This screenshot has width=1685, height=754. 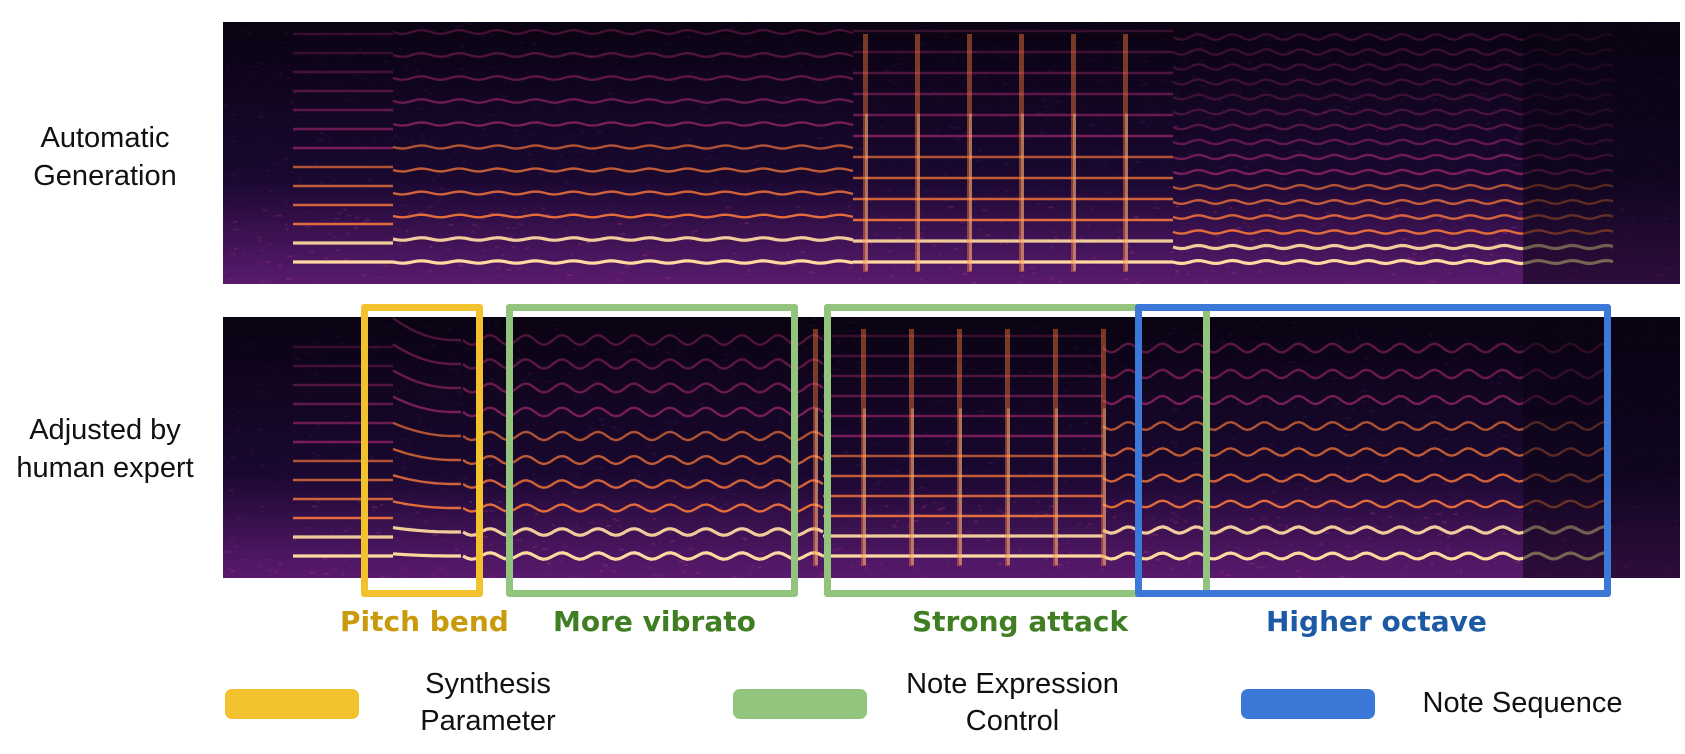 I want to click on highlight-box-more-vibrato, so click(x=652, y=450).